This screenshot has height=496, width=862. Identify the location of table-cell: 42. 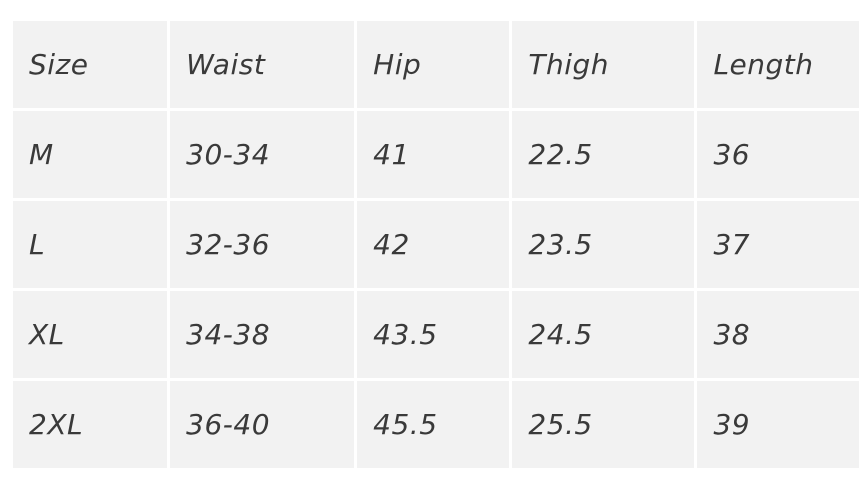
(433, 244).